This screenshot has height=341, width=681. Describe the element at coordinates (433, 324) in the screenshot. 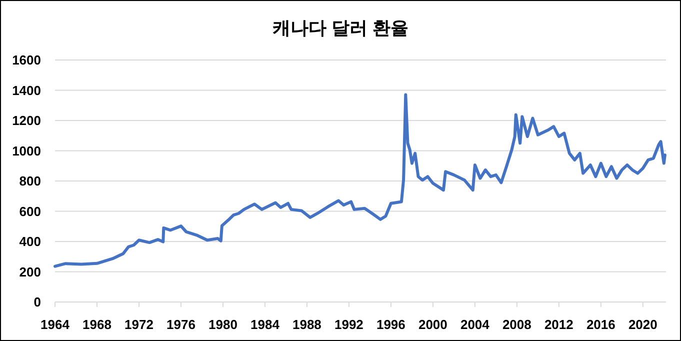

I see `x-tick-label: 2000` at that location.